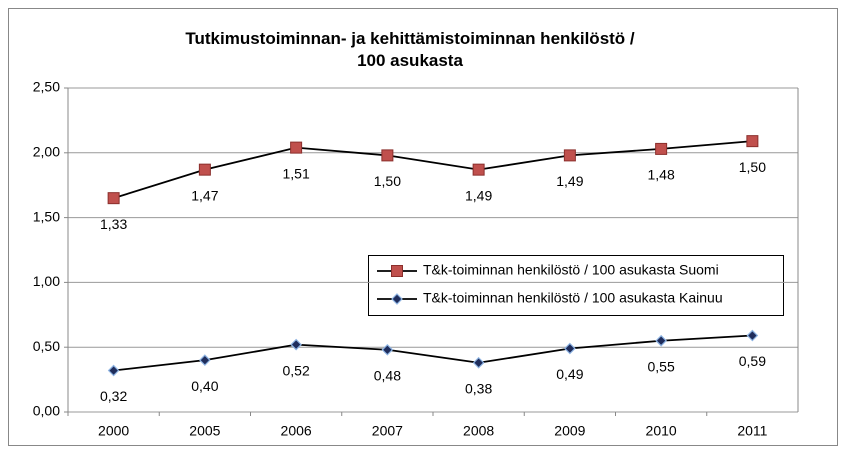 Image resolution: width=846 pixels, height=453 pixels. I want to click on x-tick-label: 2008, so click(478, 431).